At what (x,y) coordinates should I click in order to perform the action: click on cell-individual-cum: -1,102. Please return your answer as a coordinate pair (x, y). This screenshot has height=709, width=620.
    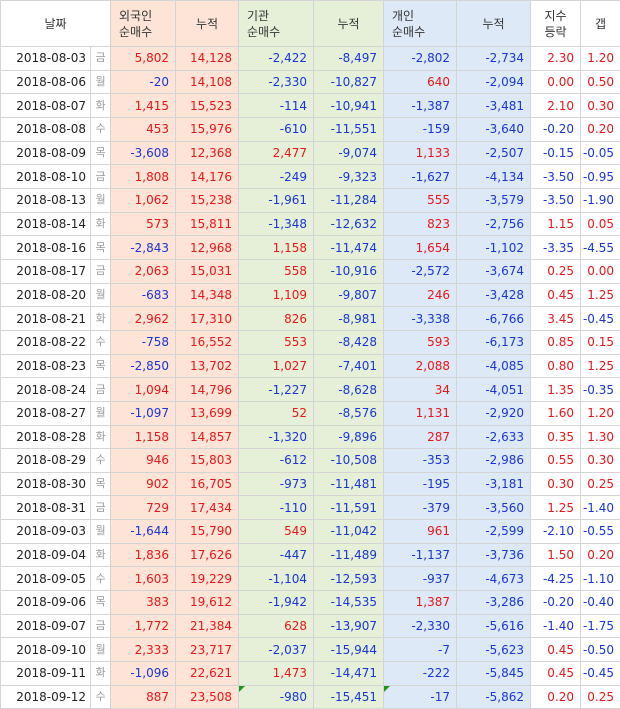
    Looking at the image, I should click on (494, 248).